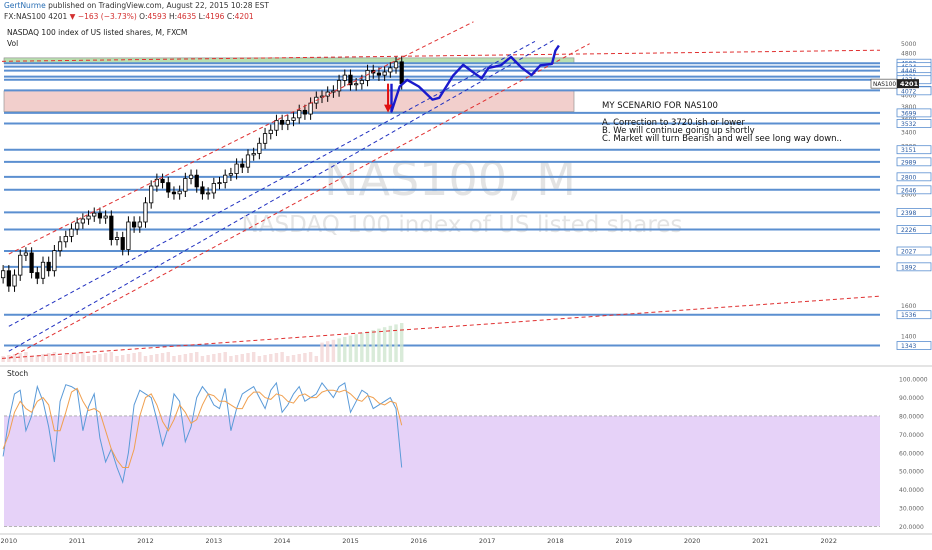 Image resolution: width=932 pixels, height=550 pixels. Describe the element at coordinates (202, 432) in the screenshot. I see `stoch-series-k` at that location.